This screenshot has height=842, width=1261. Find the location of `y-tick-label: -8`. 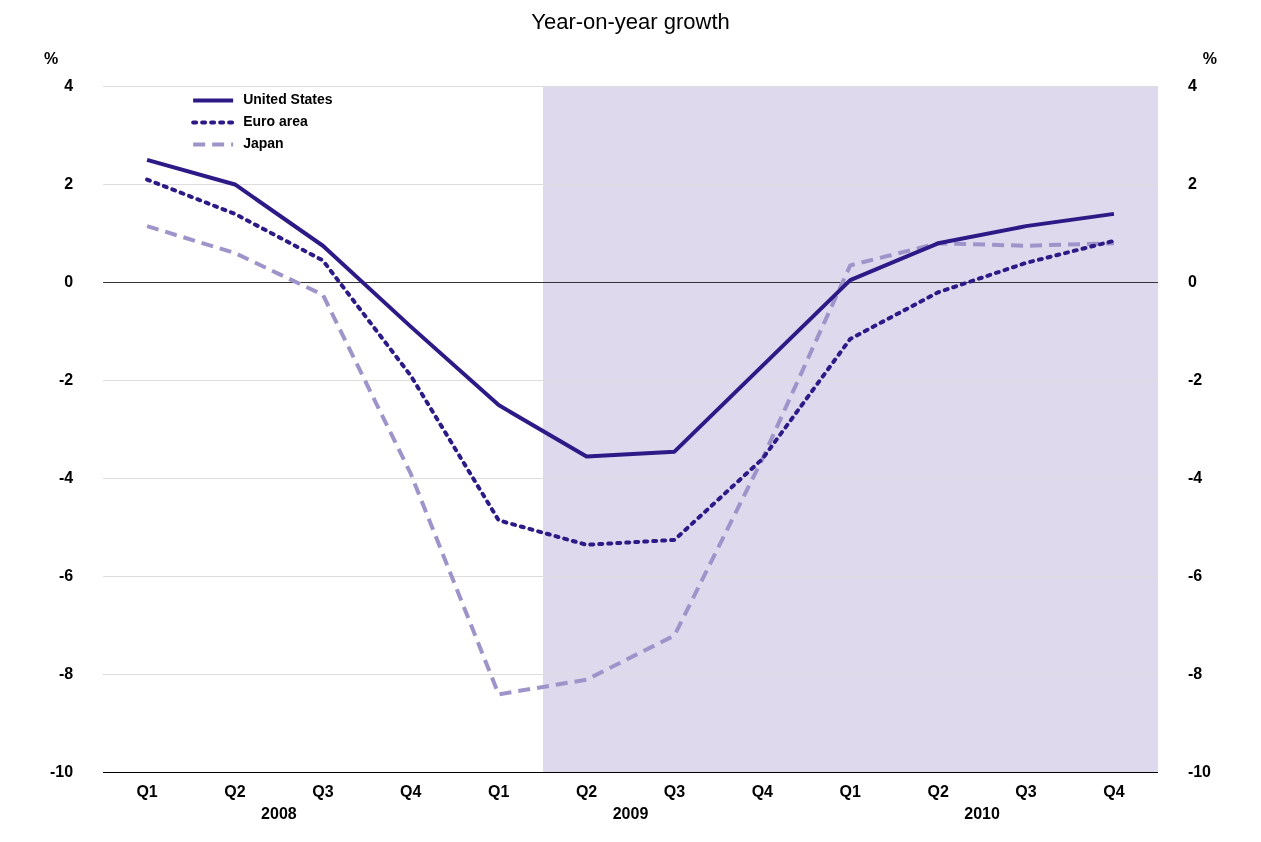

y-tick-label: -8 is located at coordinates (66, 674).